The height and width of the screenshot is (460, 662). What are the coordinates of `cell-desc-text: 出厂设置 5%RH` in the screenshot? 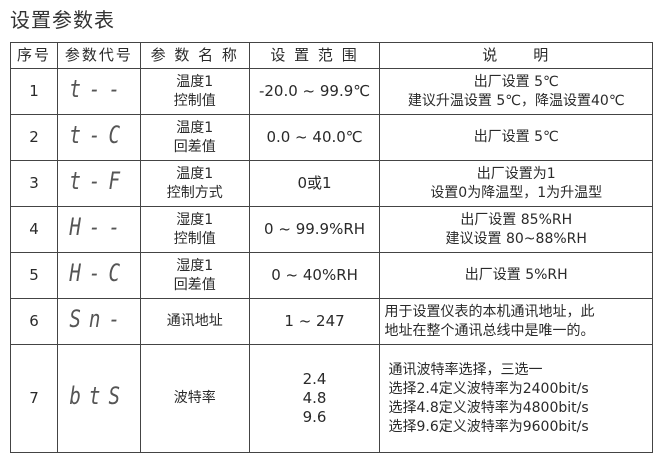 It's located at (516, 275).